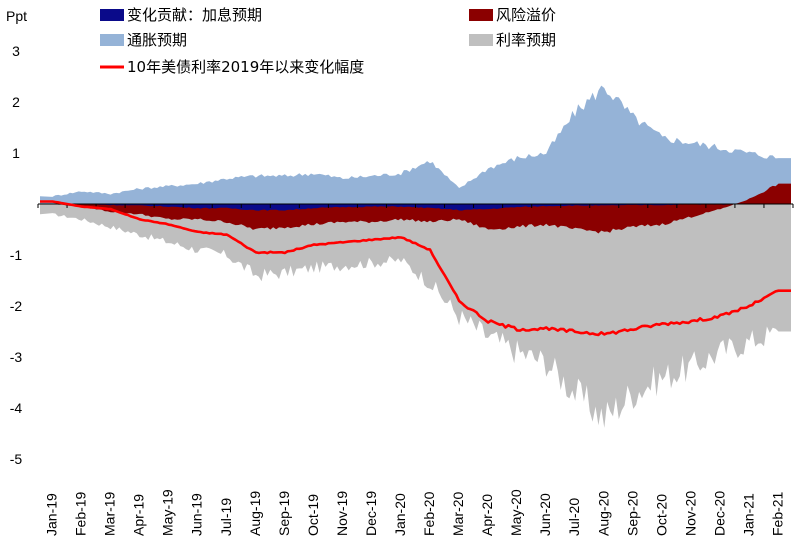  What do you see at coordinates (284, 513) in the screenshot?
I see `x-tick-label: Sep-19` at bounding box center [284, 513].